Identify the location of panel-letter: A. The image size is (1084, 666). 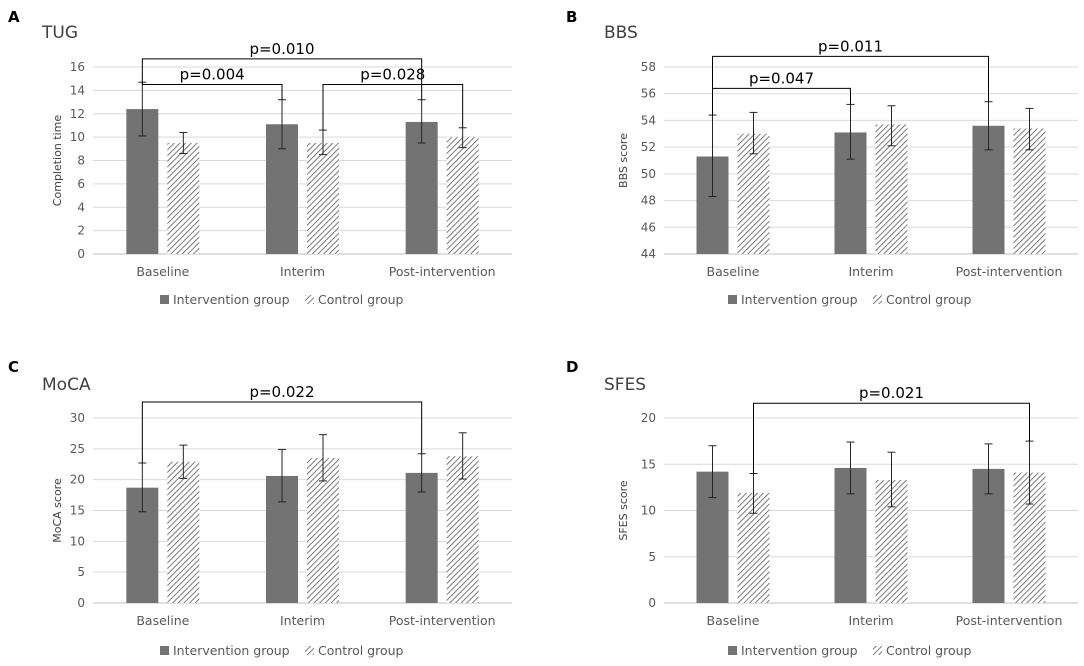
(14, 17).